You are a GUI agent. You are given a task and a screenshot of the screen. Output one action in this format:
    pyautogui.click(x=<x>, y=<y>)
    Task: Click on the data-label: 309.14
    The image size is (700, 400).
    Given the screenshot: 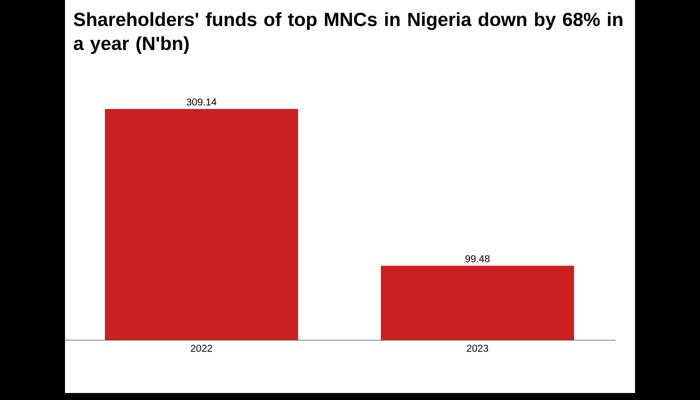 What is the action you would take?
    pyautogui.click(x=201, y=102)
    